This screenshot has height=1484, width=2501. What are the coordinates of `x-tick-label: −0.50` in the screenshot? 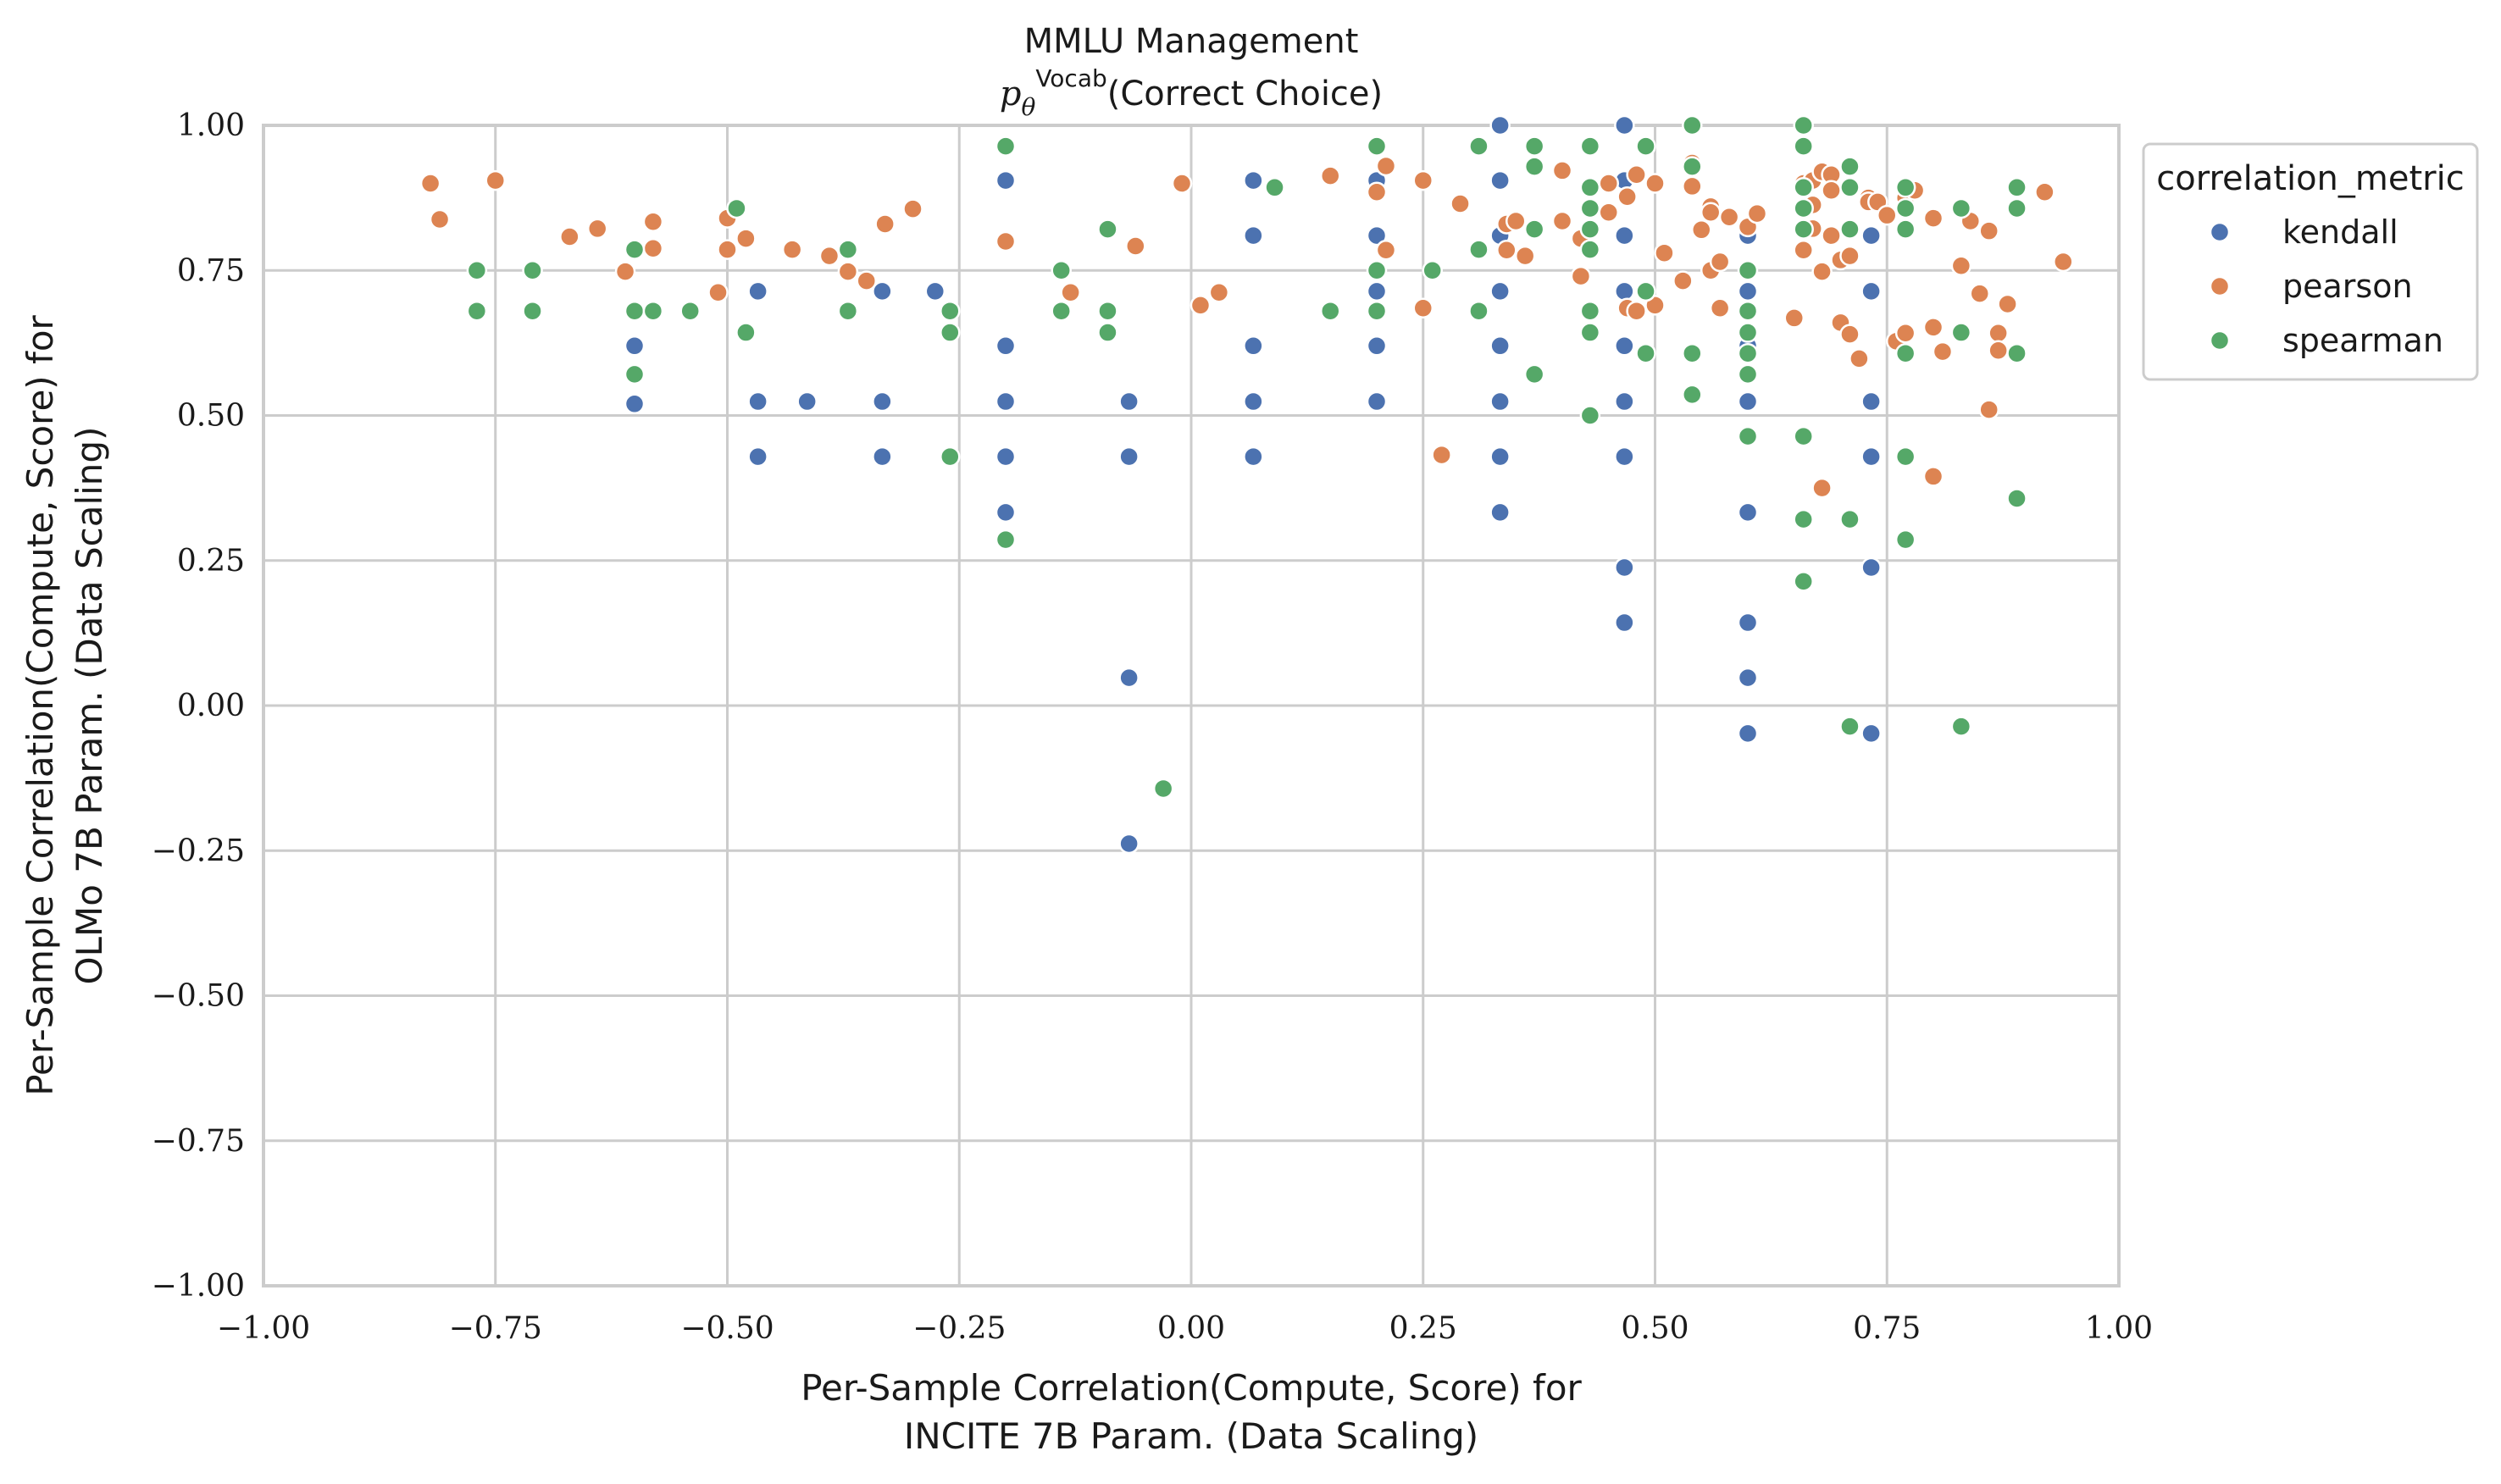 It's located at (727, 1328).